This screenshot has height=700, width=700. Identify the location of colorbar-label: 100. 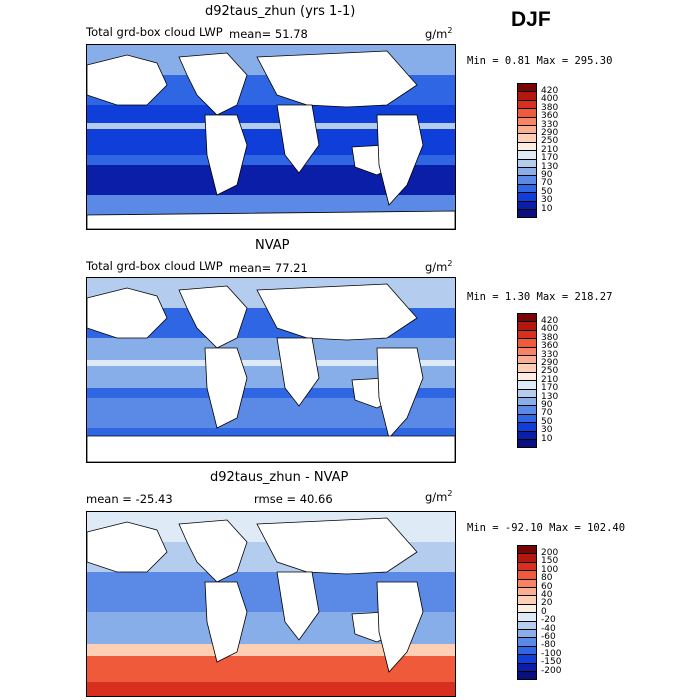
(550, 569).